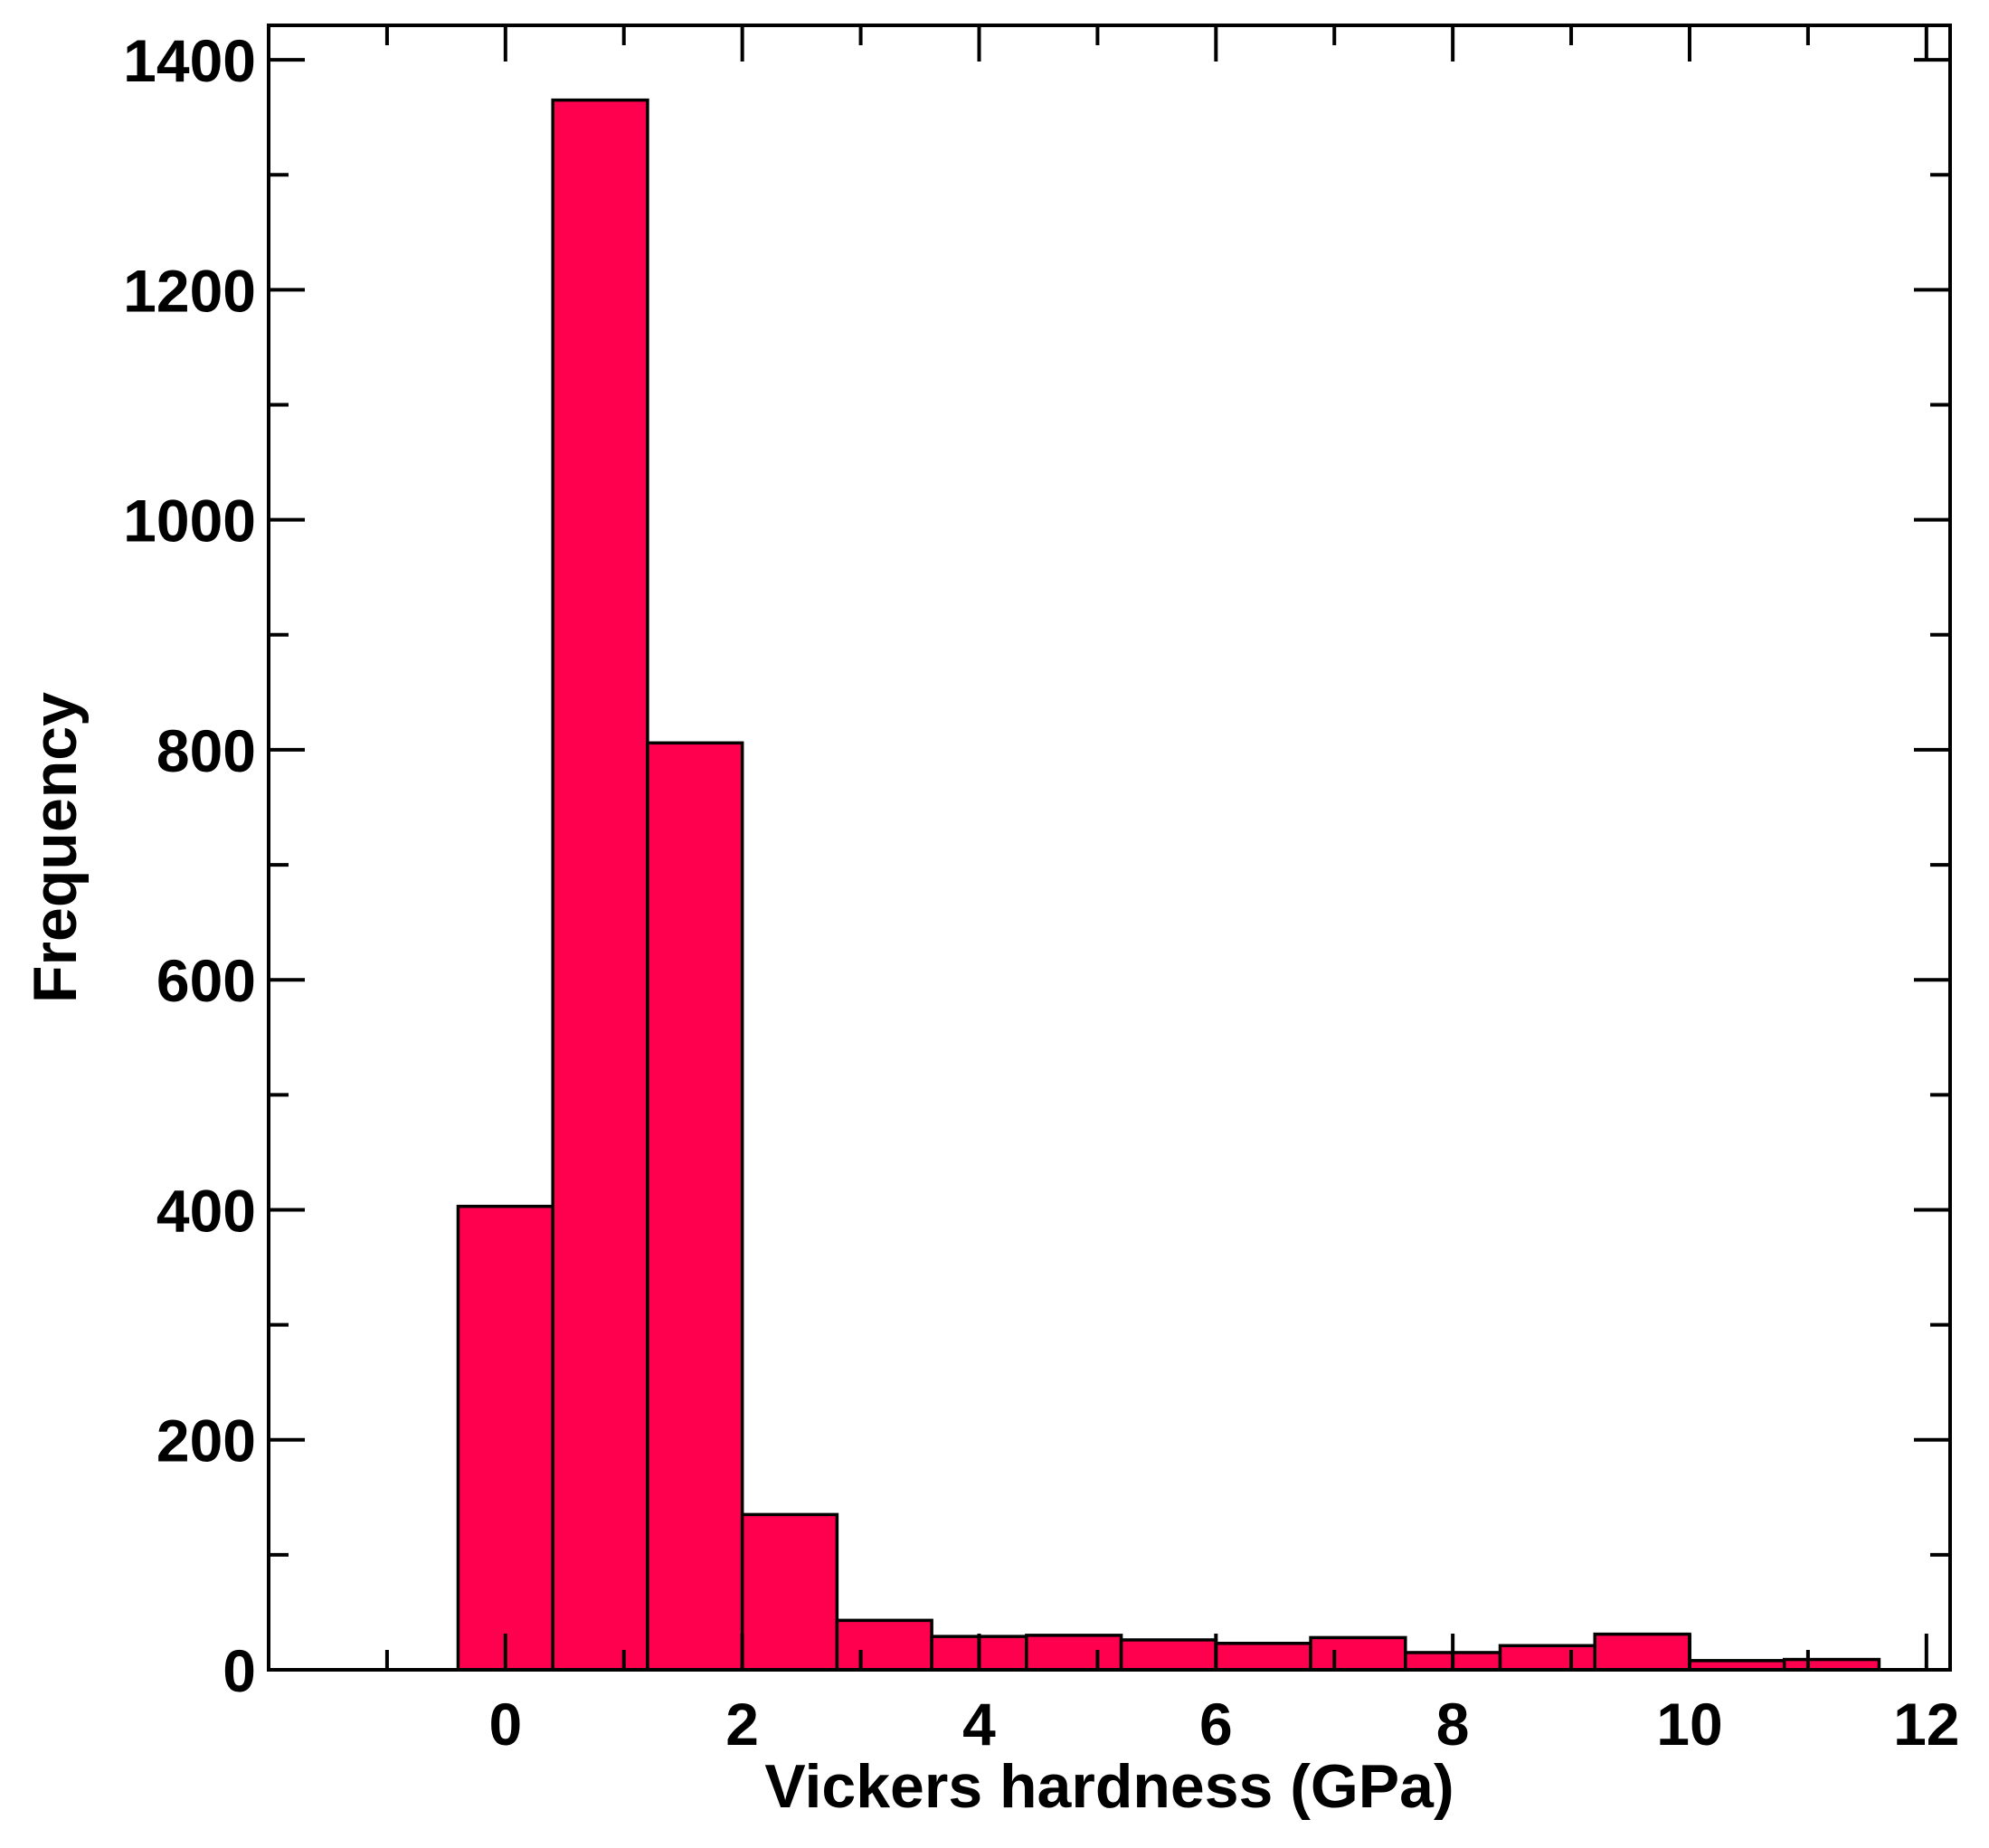 This screenshot has width=1989, height=1848. Describe the element at coordinates (742, 1725) in the screenshot. I see `x-tick-label: 2` at that location.